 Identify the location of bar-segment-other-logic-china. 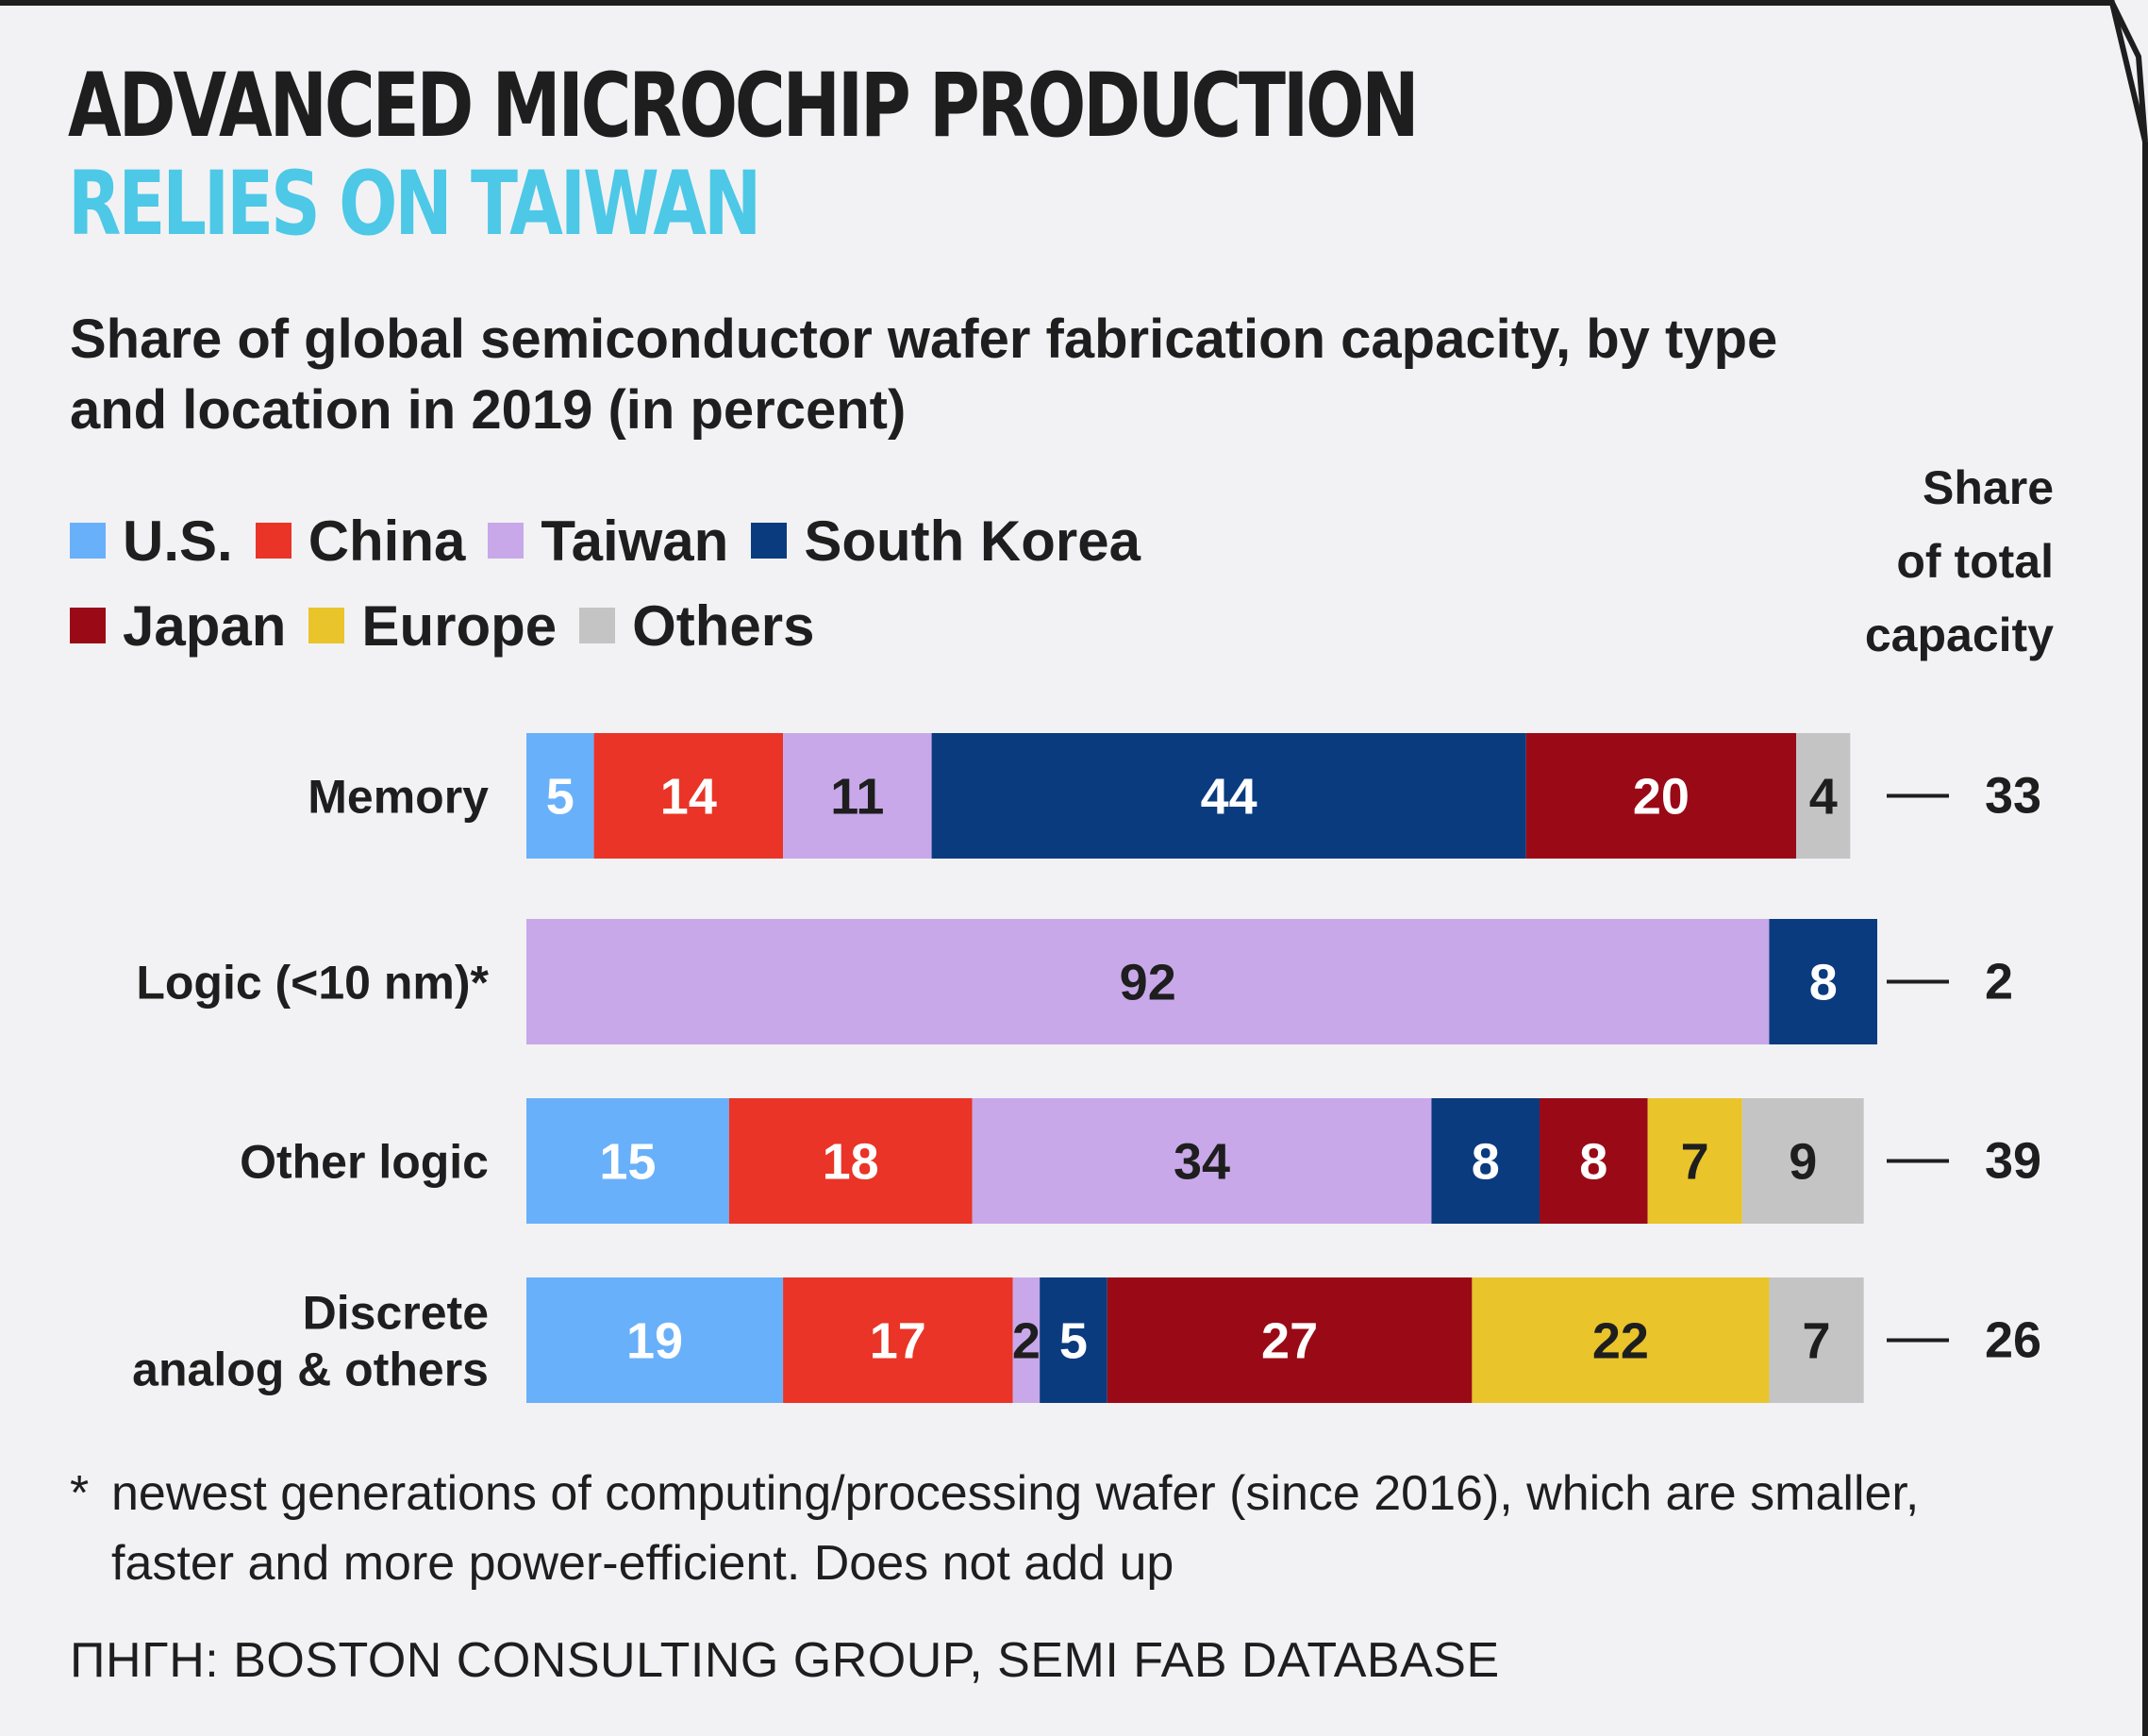
(851, 1161).